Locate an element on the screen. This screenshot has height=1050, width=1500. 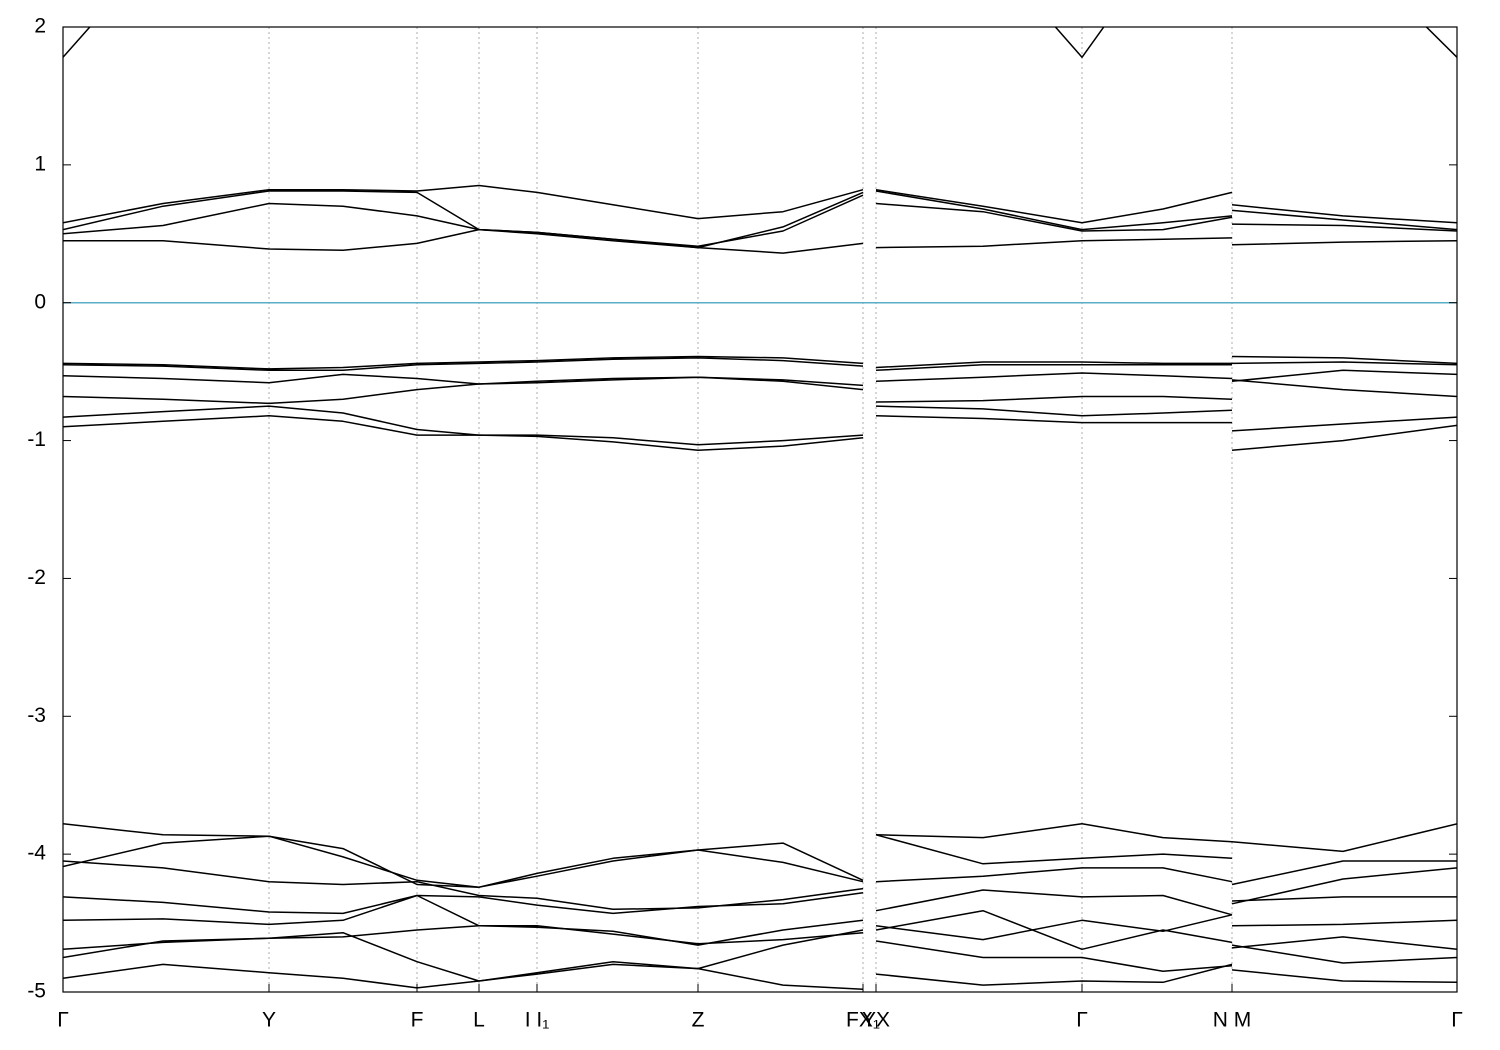
y-tick-label: -4 is located at coordinates (36, 853).